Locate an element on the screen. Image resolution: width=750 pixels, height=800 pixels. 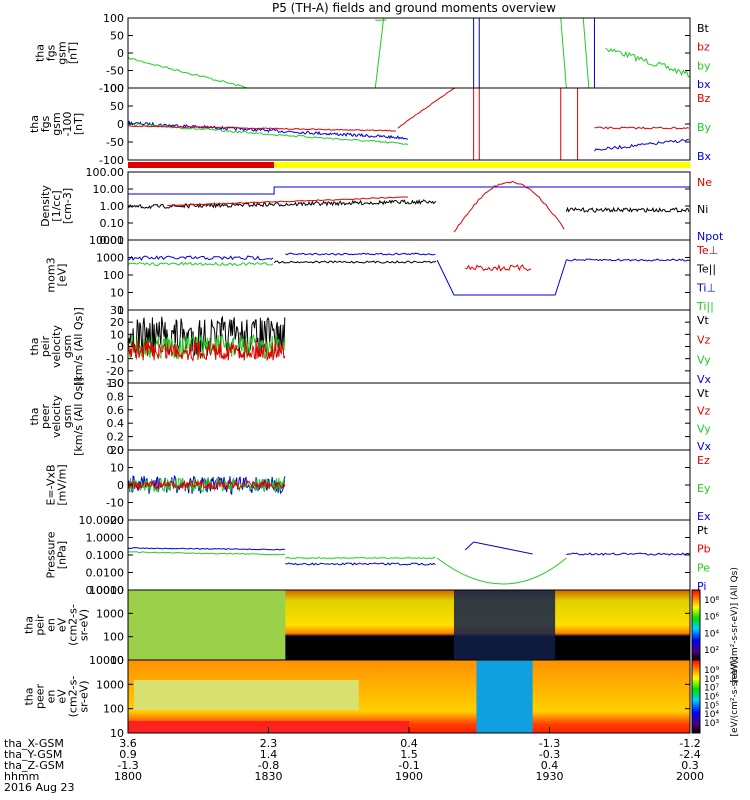
series-bz is located at coordinates (262, 128).